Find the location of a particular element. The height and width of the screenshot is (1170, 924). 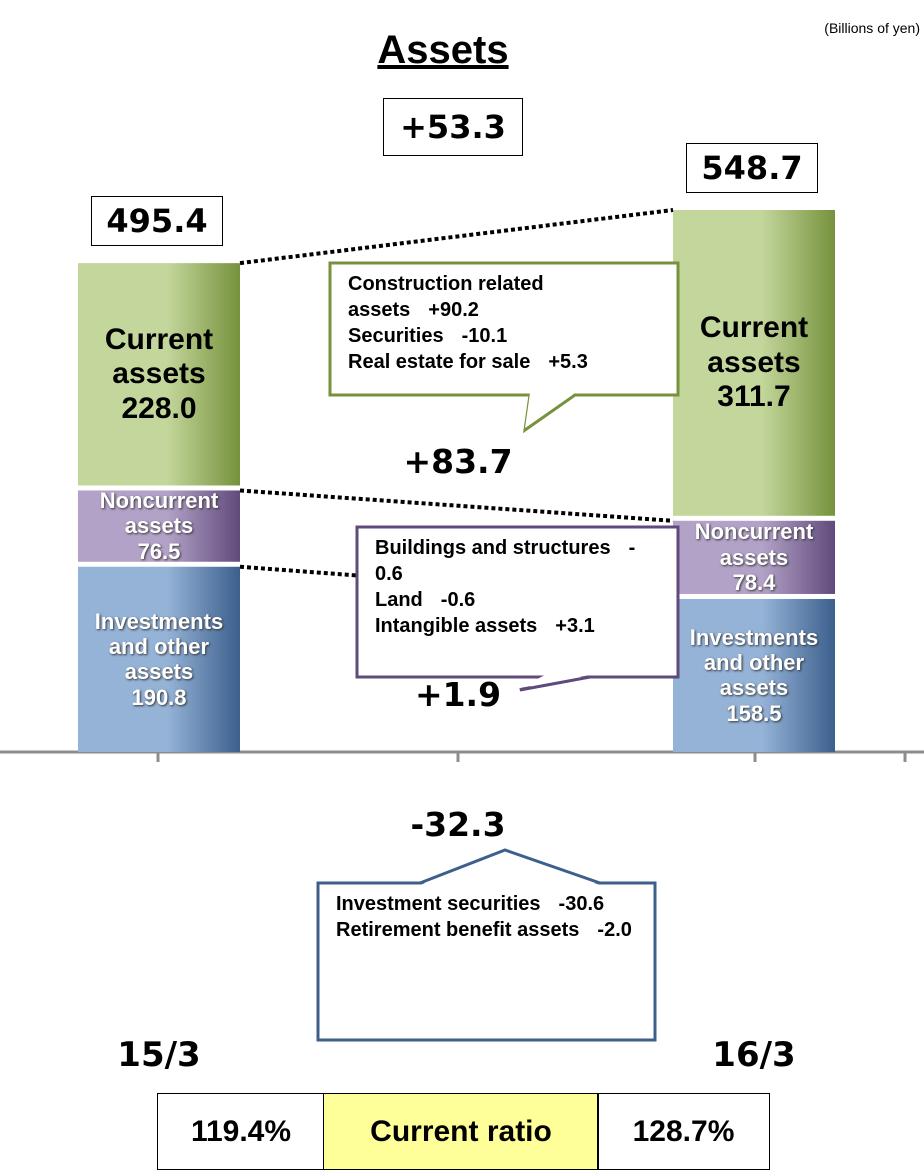

segment-label: Current assets 311.7 is located at coordinates (754, 363).